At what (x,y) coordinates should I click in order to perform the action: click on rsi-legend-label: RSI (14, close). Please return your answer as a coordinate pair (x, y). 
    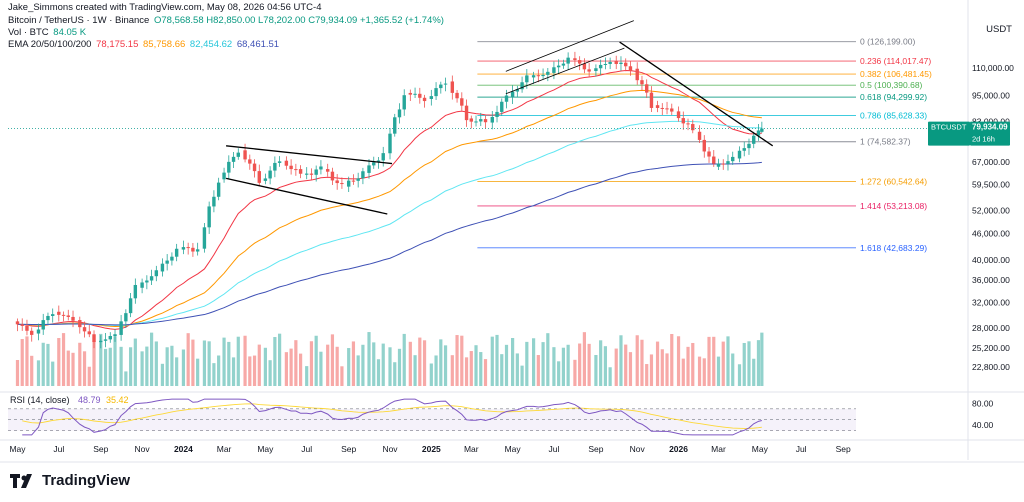
    Looking at the image, I should click on (40, 400).